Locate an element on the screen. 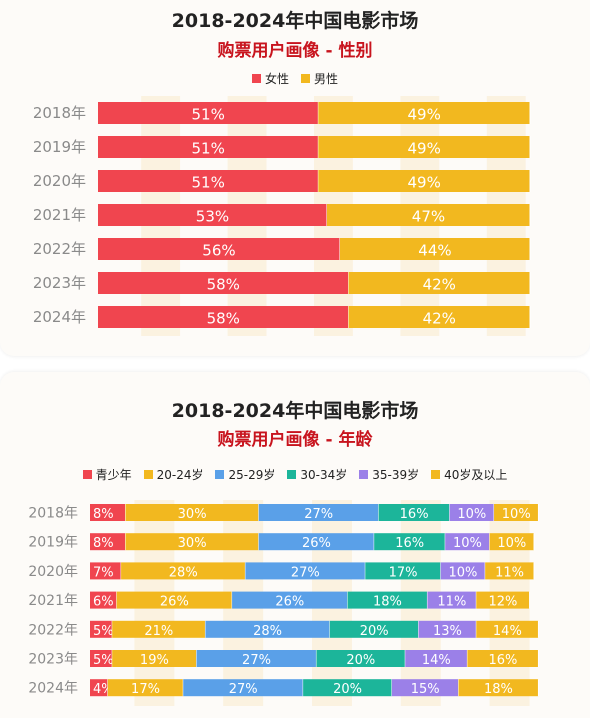  legend-label: 20-24岁 is located at coordinates (180, 475).